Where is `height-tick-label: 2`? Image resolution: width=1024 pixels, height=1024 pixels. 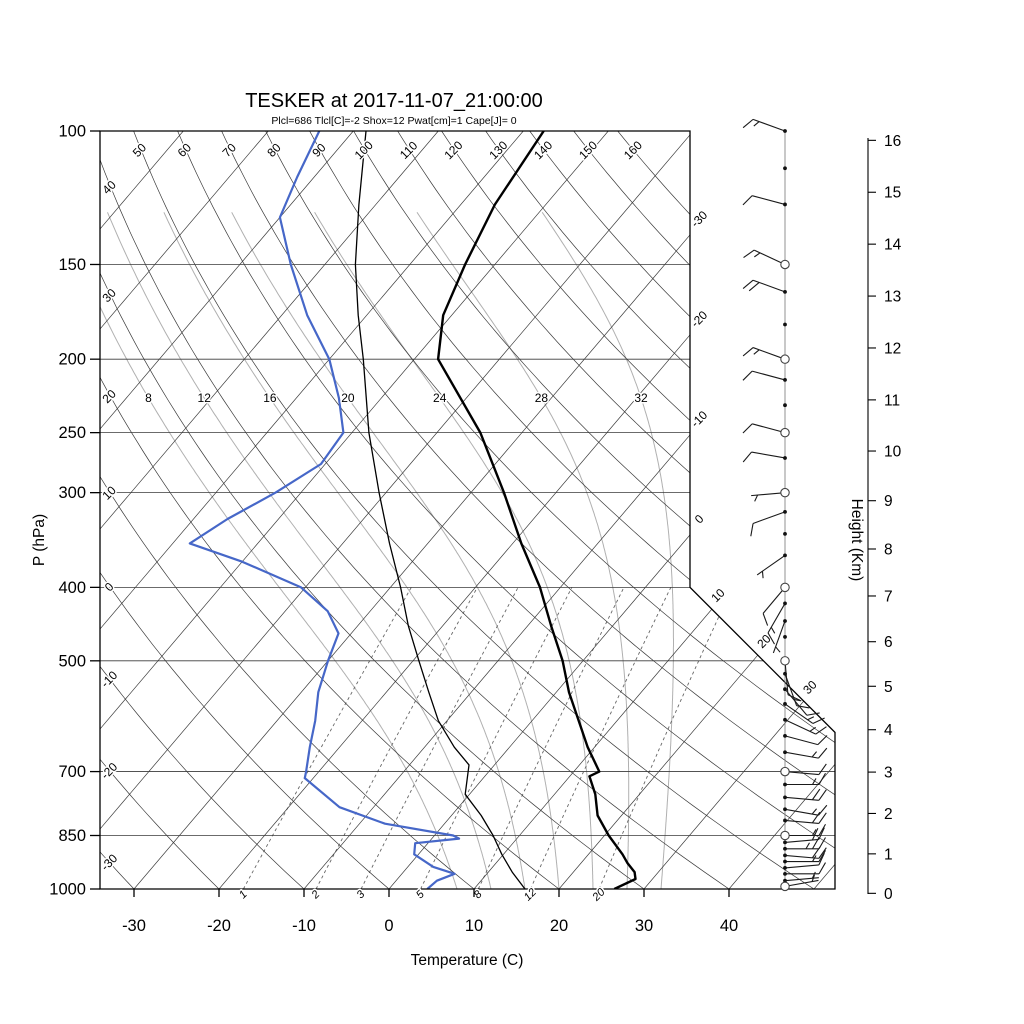
height-tick-label: 2 is located at coordinates (888, 814).